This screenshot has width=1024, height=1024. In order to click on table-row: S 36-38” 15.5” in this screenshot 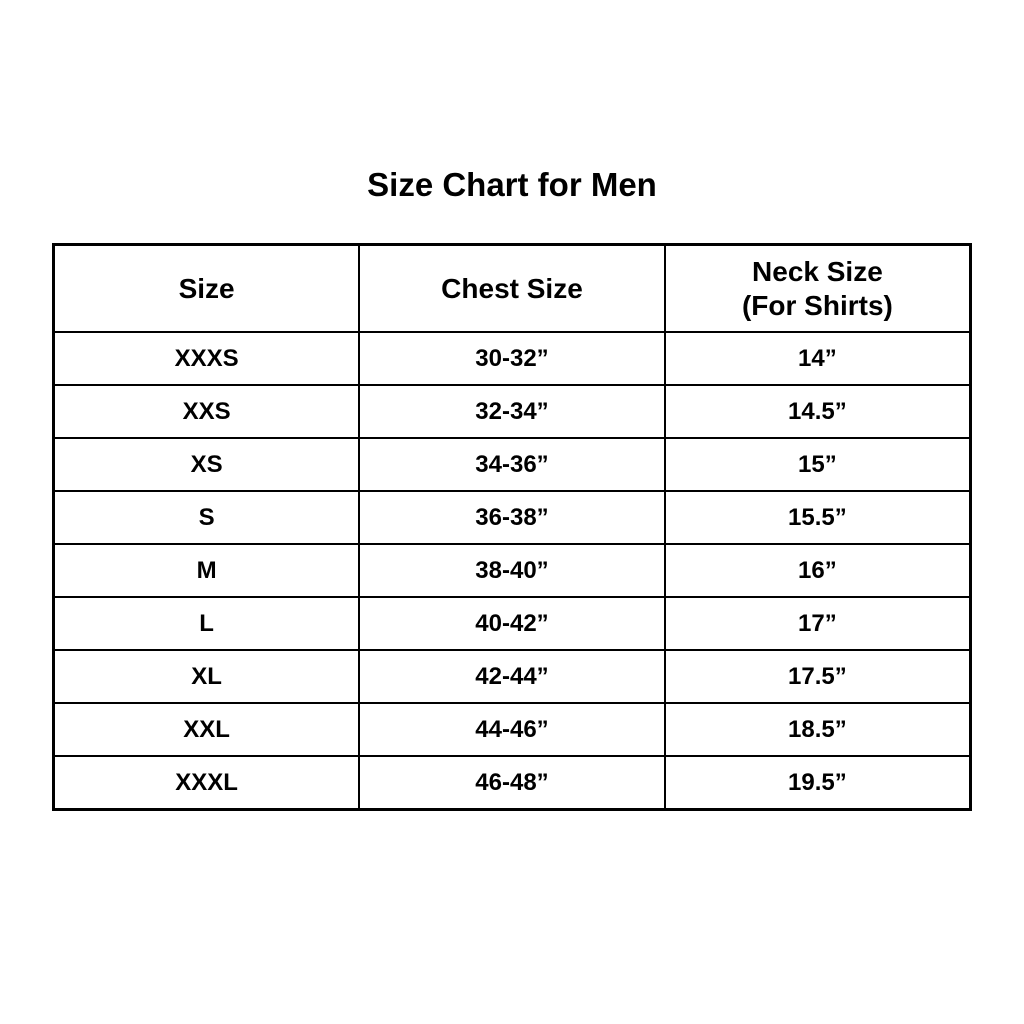, I will do `click(512, 517)`.